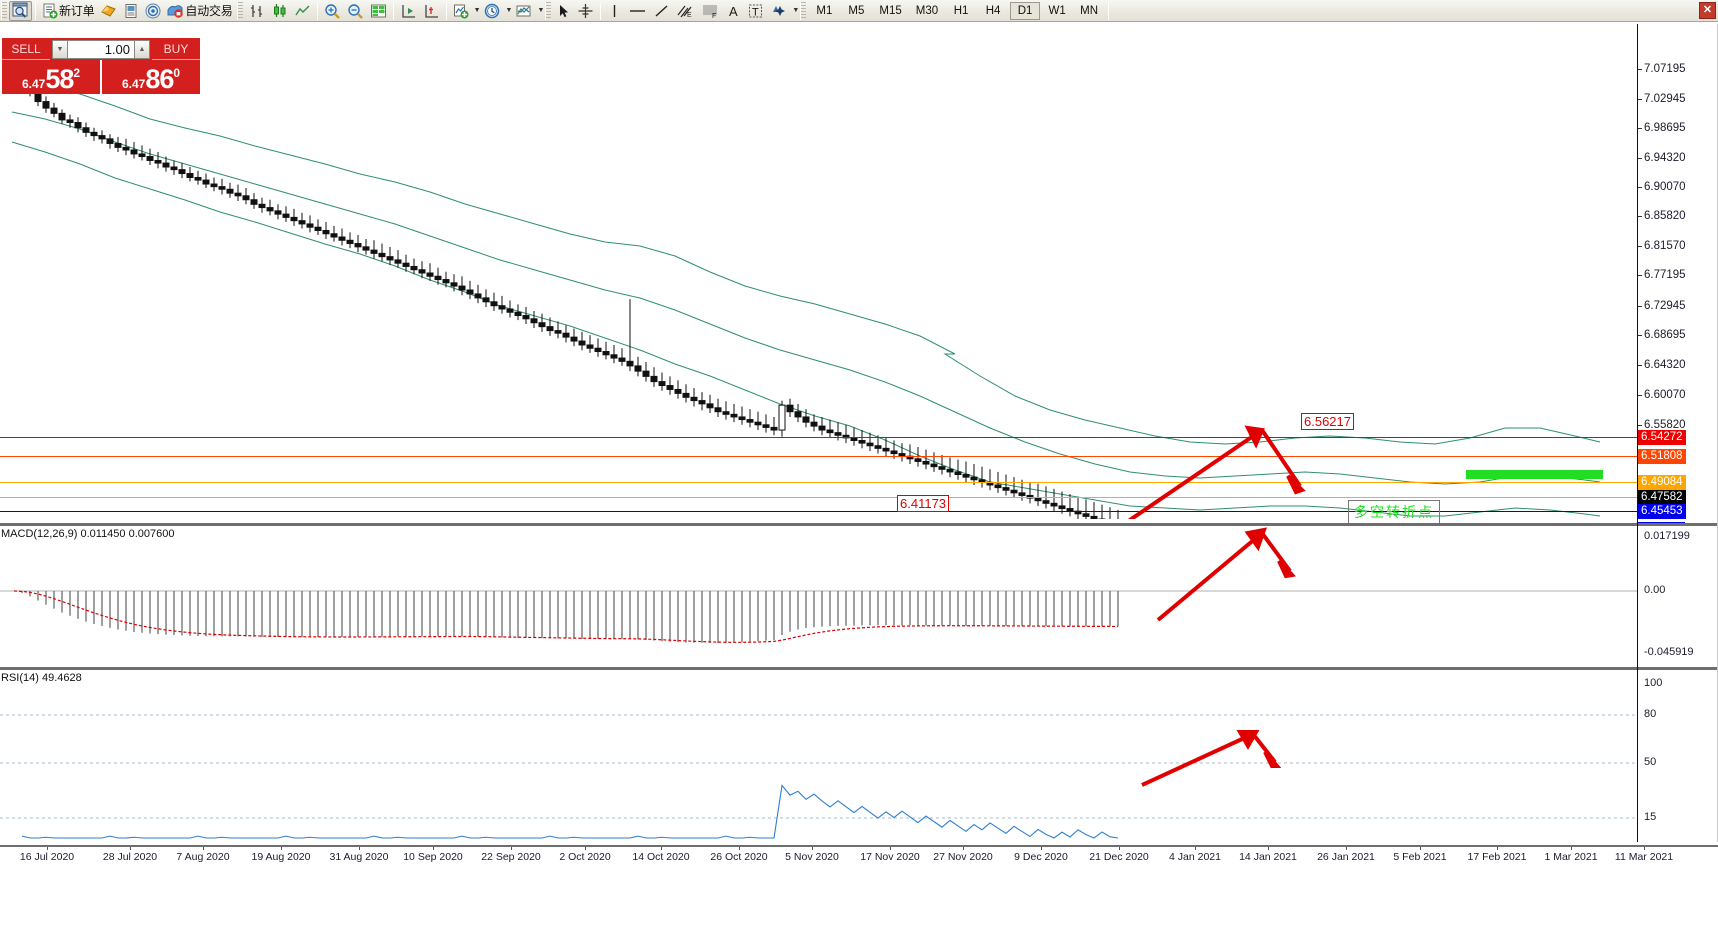 The image size is (1718, 942). Describe the element at coordinates (818, 482) in the screenshot. I see `level-line-amber` at that location.